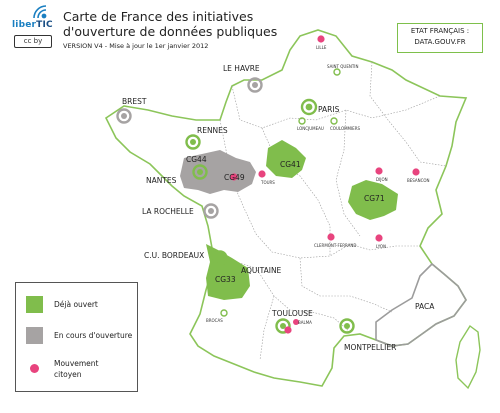 This screenshot has height=413, width=500. What do you see at coordinates (196, 159) in the screenshot?
I see `label-cg44: CG44` at bounding box center [196, 159].